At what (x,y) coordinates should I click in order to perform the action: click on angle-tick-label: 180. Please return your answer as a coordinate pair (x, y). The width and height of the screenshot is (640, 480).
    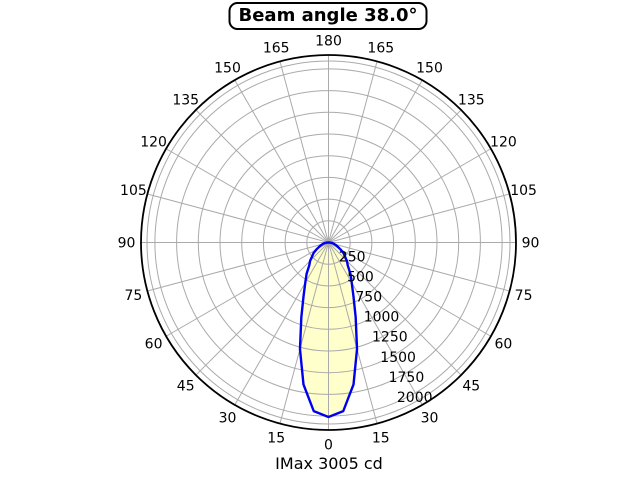
    Looking at the image, I should click on (328, 42).